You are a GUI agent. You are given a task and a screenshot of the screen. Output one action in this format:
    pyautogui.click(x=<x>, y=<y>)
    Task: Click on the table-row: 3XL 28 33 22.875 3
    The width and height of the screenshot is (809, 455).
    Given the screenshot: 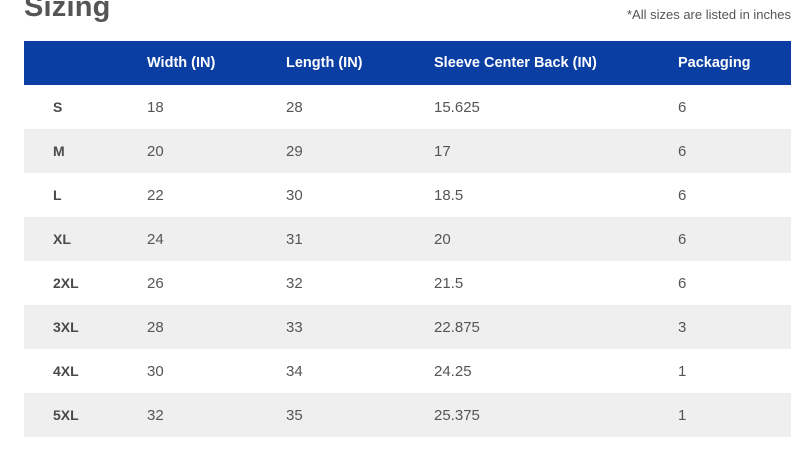 What is the action you would take?
    pyautogui.click(x=407, y=327)
    